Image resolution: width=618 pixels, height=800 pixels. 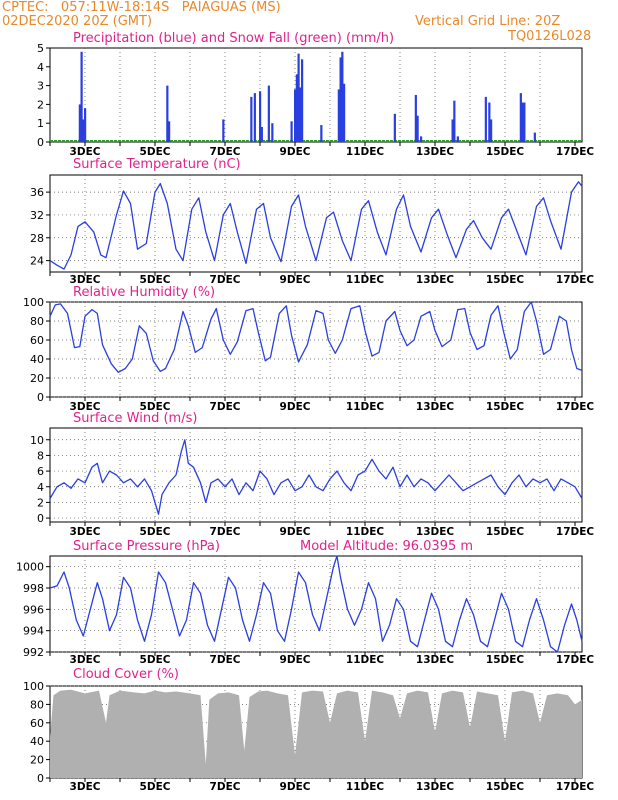 I want to click on temperature-line, so click(x=316, y=225).